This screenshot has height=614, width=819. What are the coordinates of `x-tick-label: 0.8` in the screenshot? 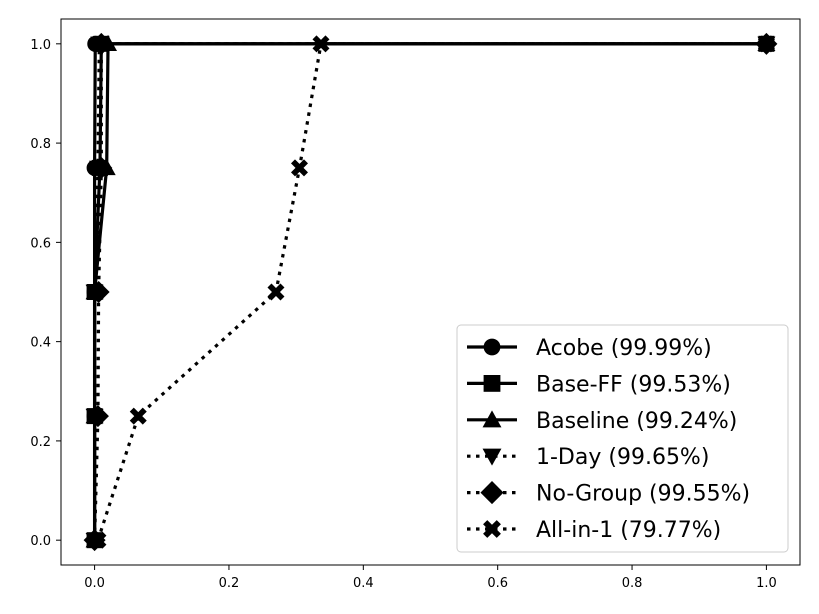 It's located at (632, 583).